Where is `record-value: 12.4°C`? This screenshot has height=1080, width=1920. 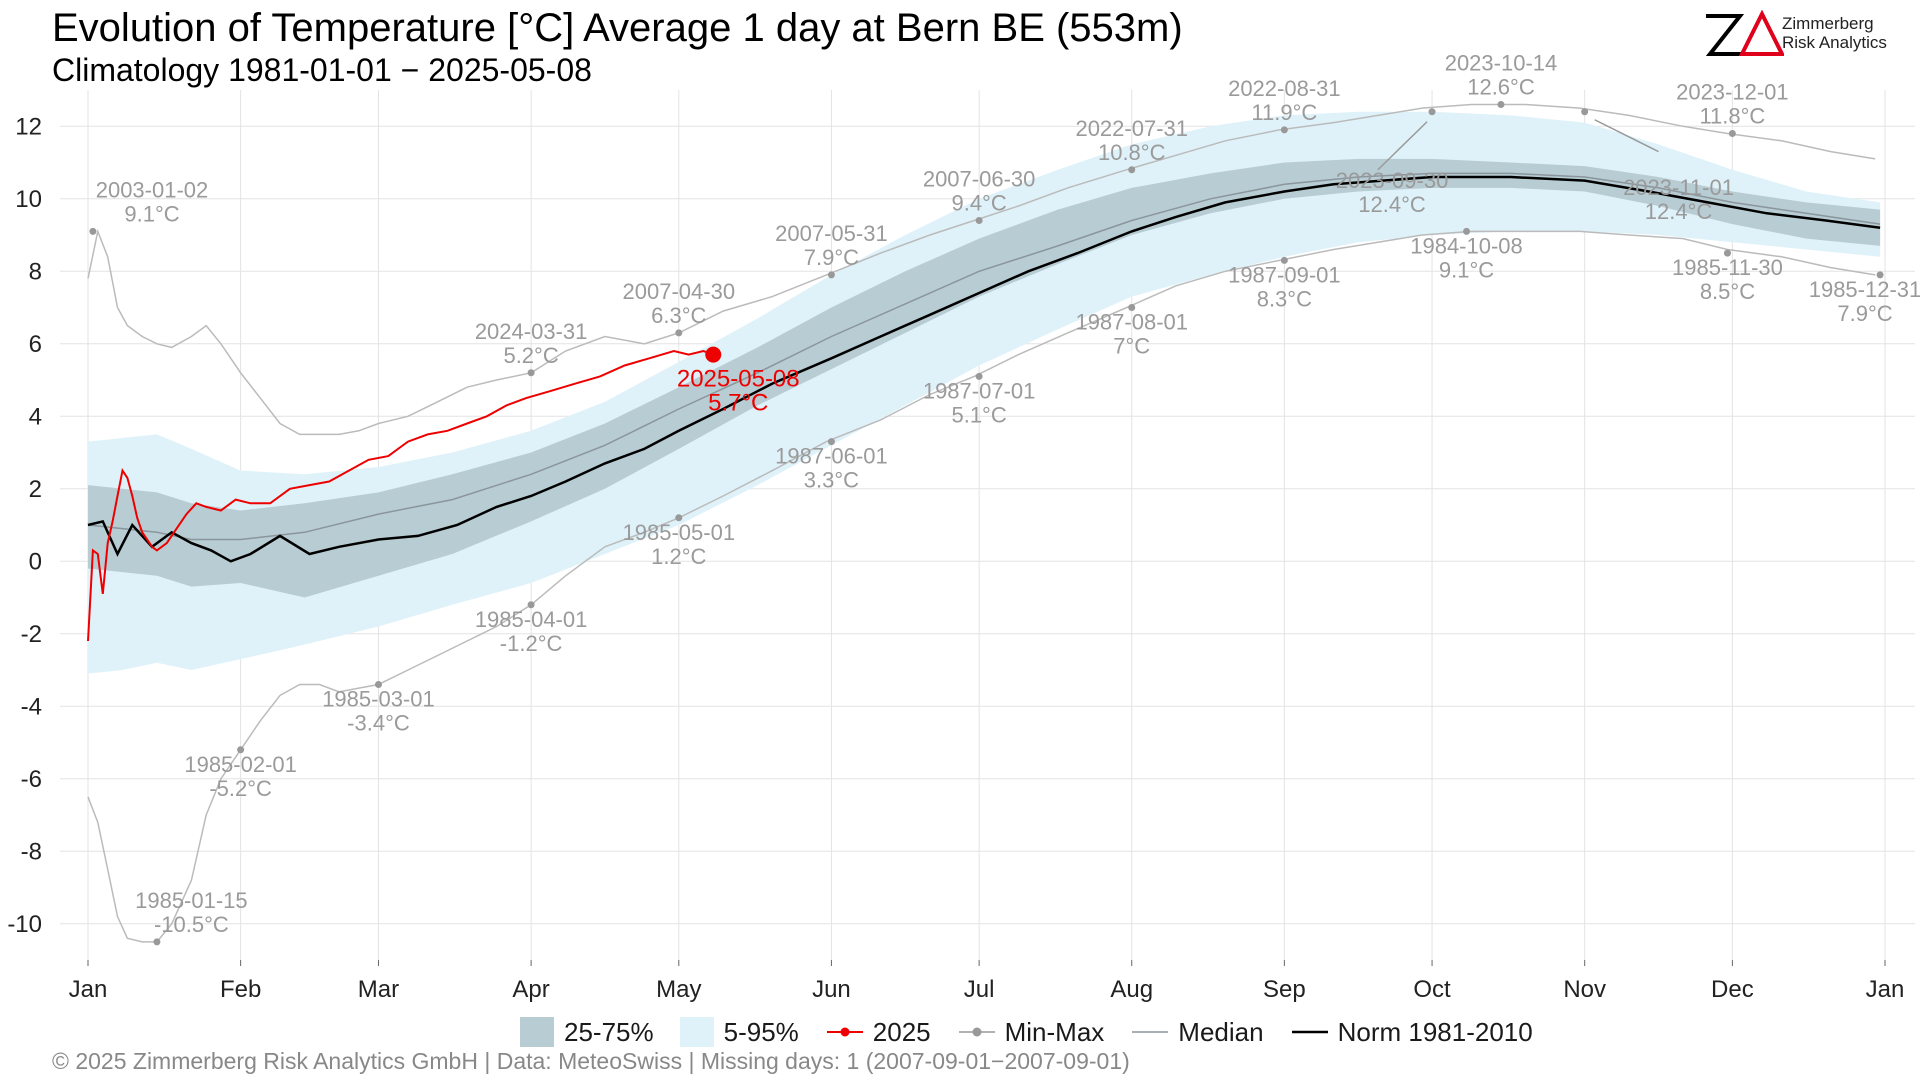 record-value: 12.4°C is located at coordinates (1679, 211).